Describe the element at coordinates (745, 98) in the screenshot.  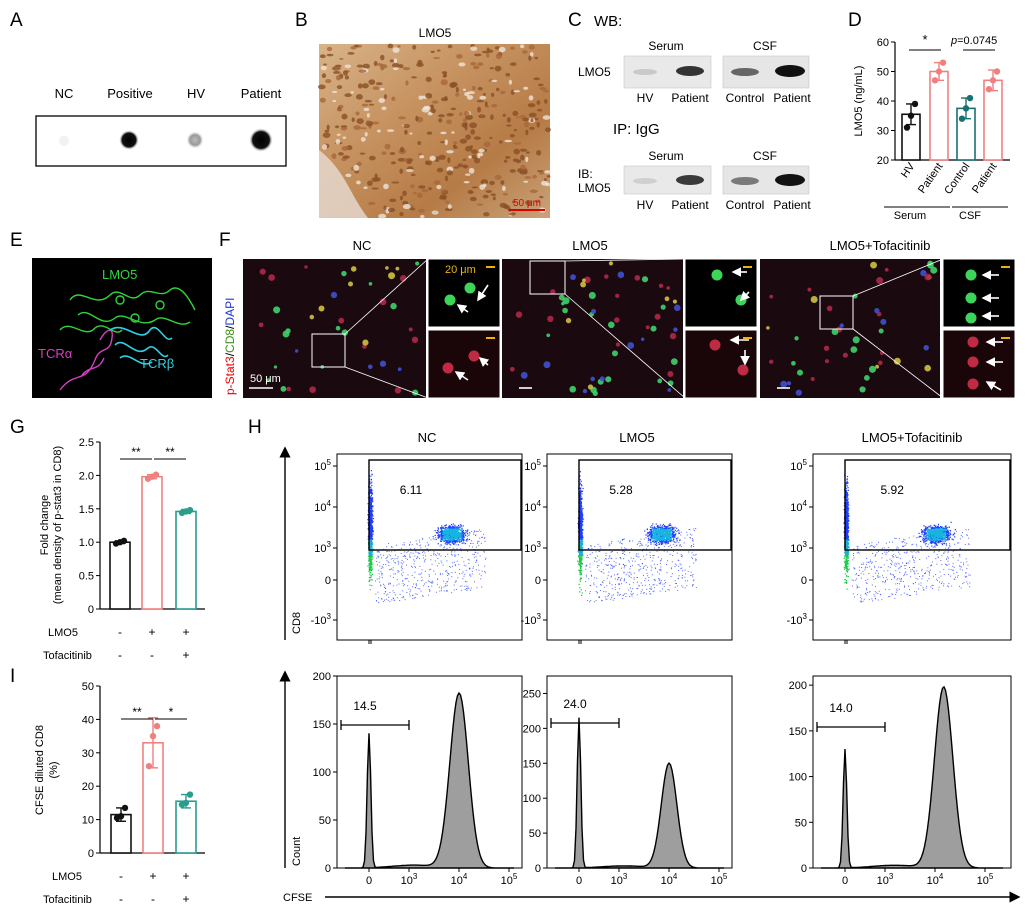
I see `wb-lane-control: Control` at that location.